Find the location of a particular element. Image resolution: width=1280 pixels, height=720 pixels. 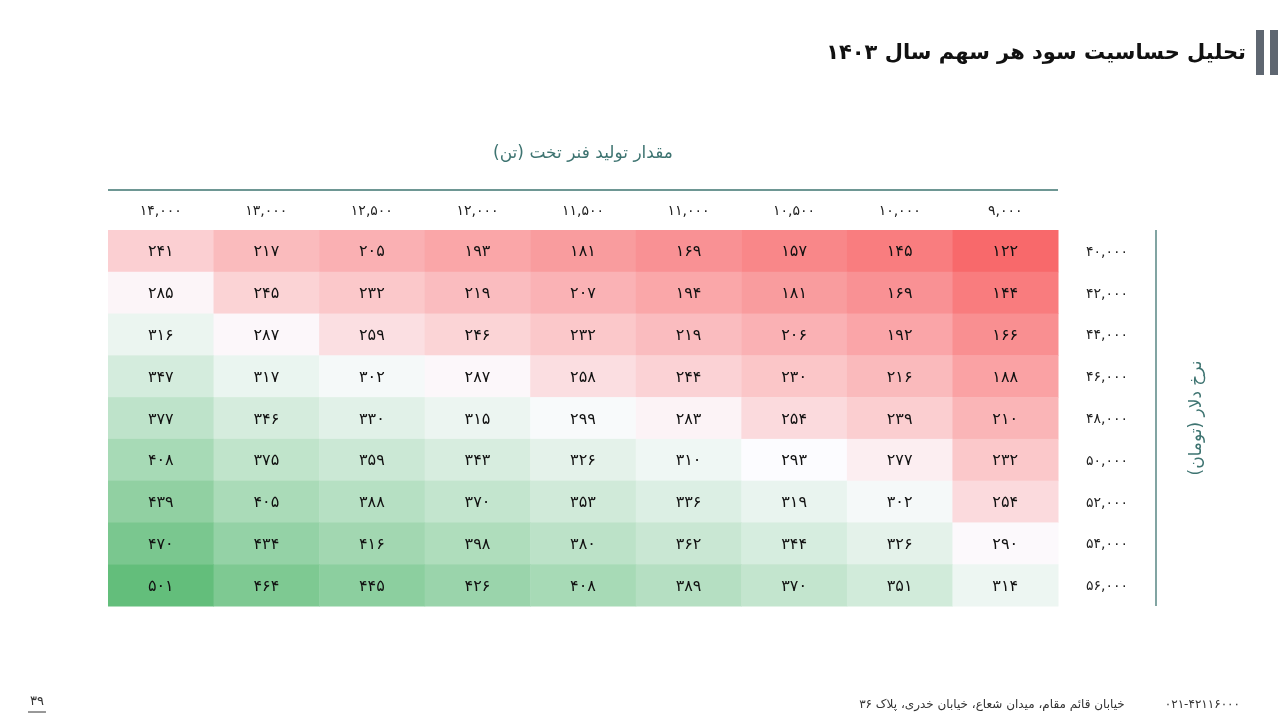

cell-label: ۱۴۵ is located at coordinates (899, 251).